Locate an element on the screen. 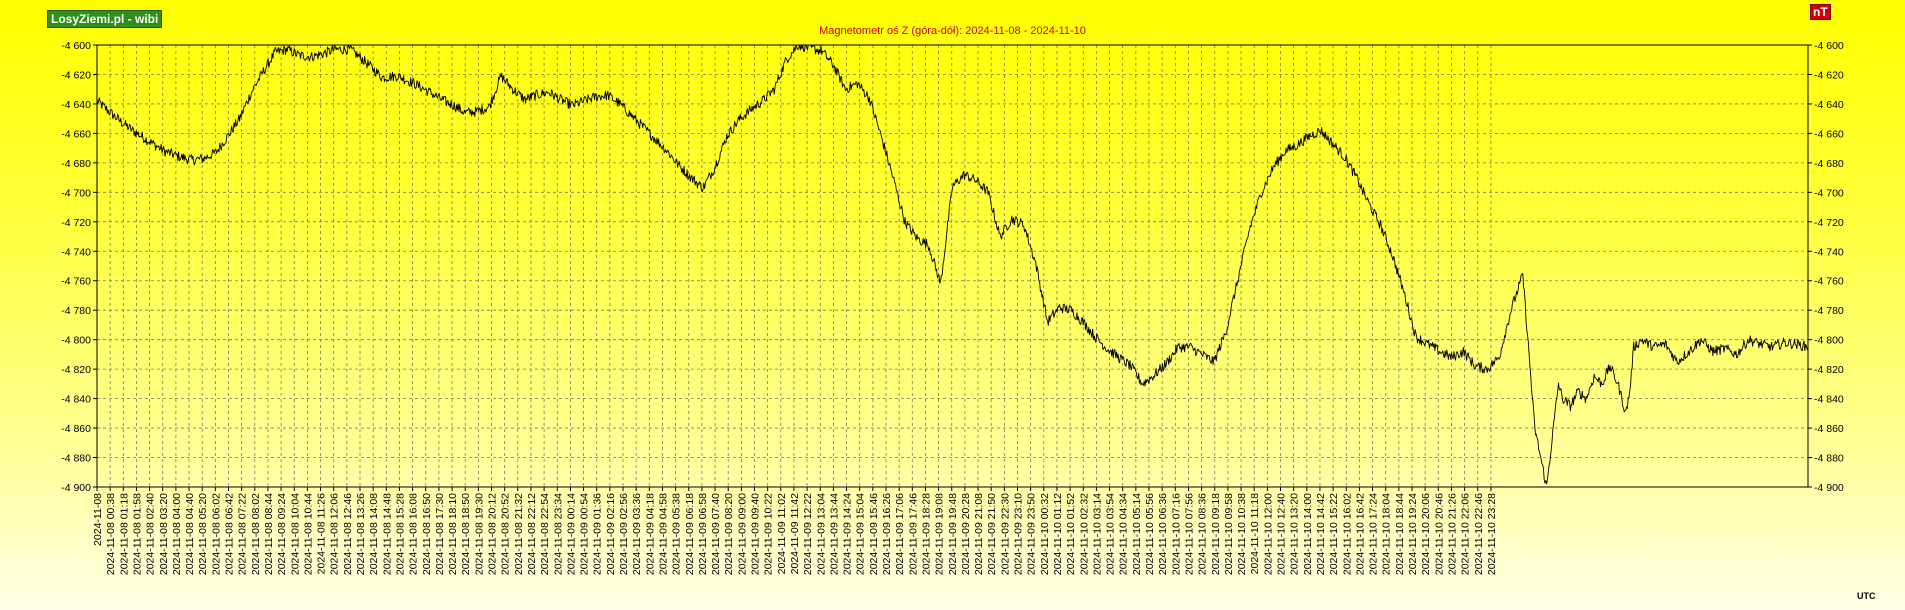 The width and height of the screenshot is (1905, 610). x-tick-label: 2024-11-08 00:38 is located at coordinates (111, 534).